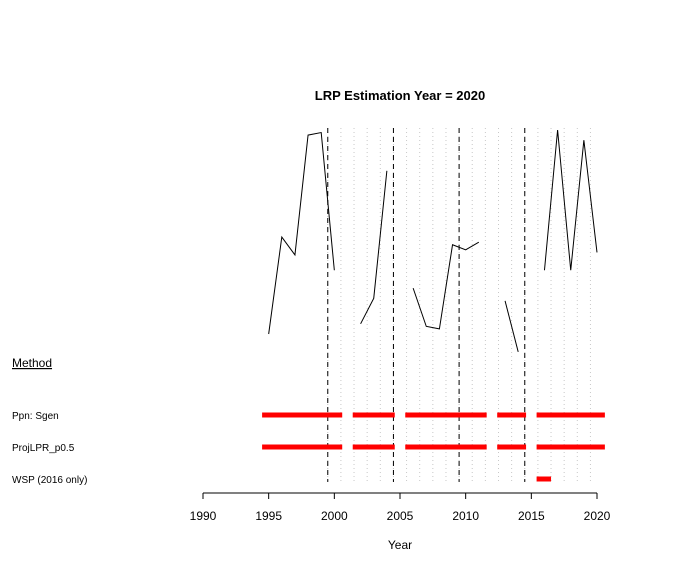 The height and width of the screenshot is (580, 700). What do you see at coordinates (203, 516) in the screenshot?
I see `x-tick-label: 1990` at bounding box center [203, 516].